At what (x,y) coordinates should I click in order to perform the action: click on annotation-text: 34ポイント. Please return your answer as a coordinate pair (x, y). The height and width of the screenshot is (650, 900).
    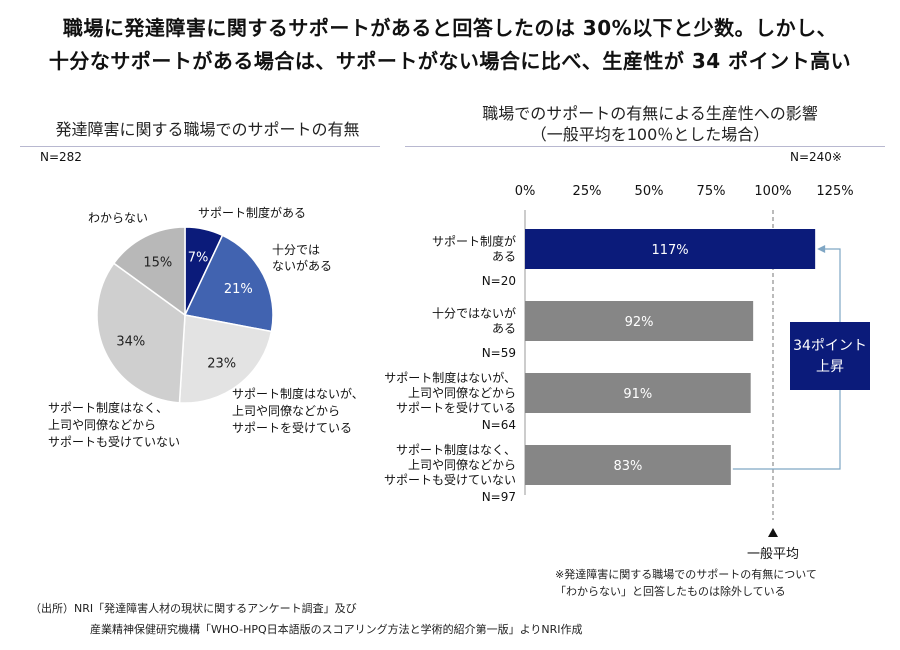
    Looking at the image, I should click on (830, 346).